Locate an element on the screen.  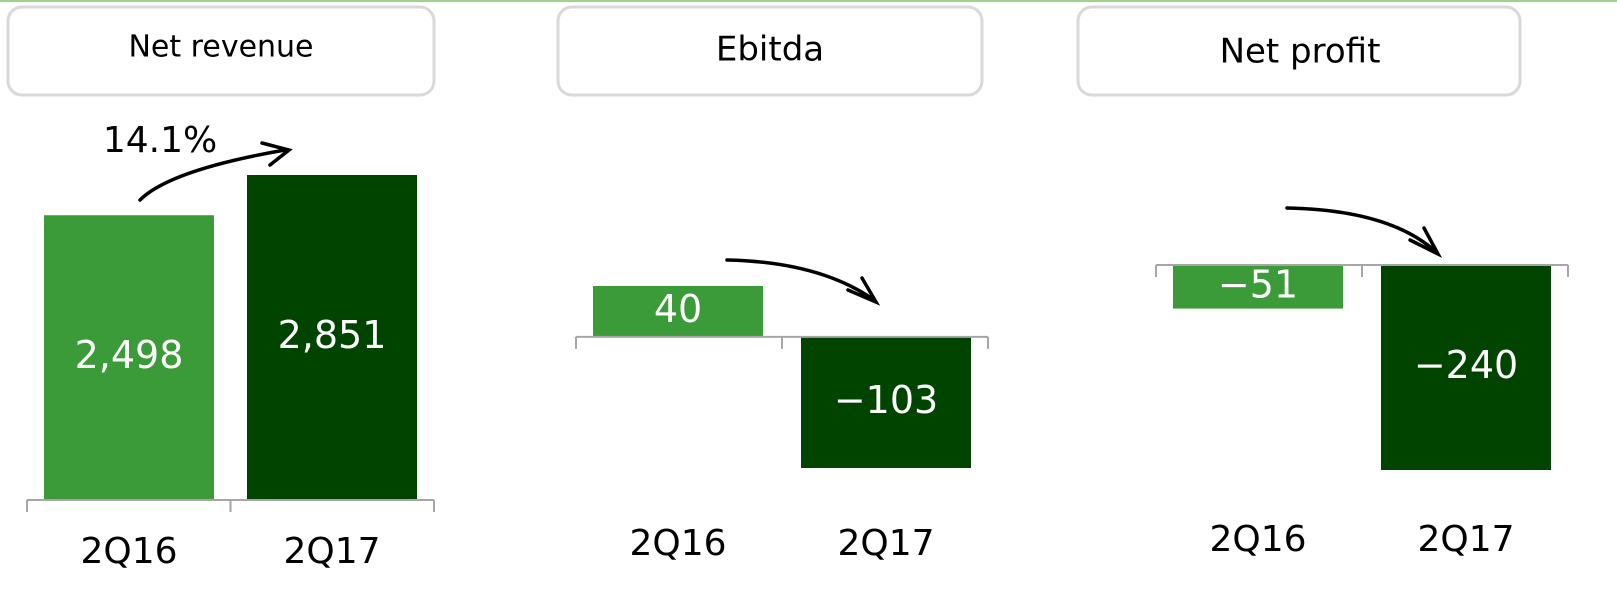
annotation: 14.1% is located at coordinates (160, 140).